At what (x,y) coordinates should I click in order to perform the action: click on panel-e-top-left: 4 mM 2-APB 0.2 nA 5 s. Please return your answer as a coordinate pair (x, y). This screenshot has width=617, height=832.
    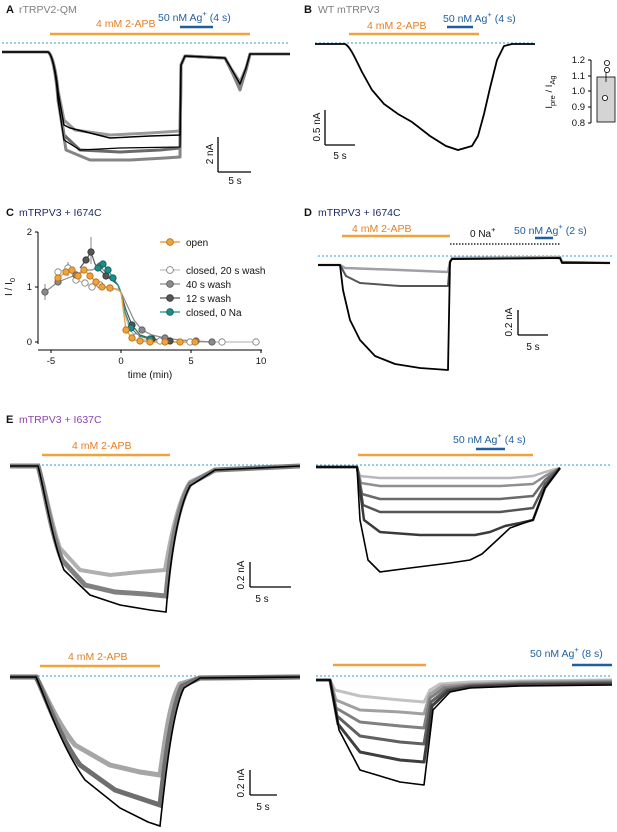
    Looking at the image, I should click on (155, 526).